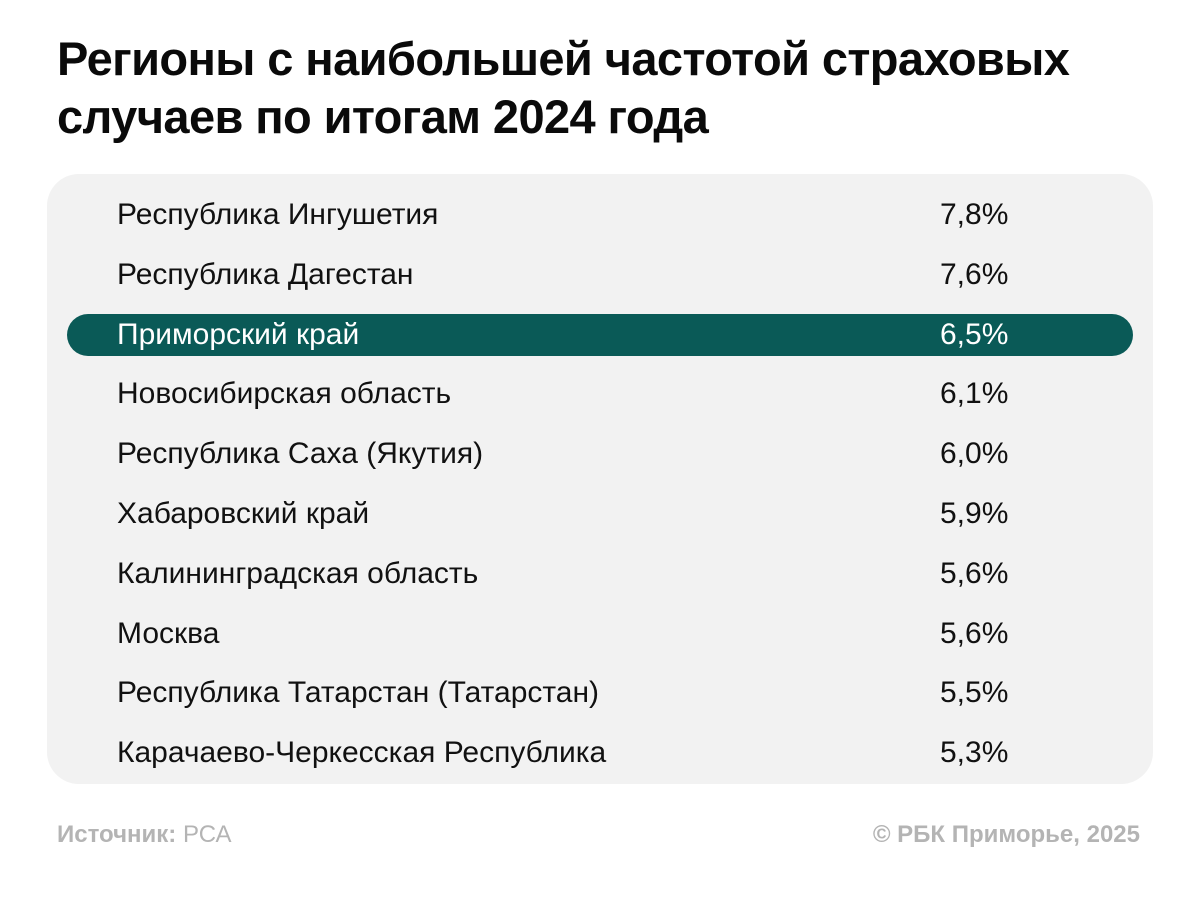  Describe the element at coordinates (265, 274) in the screenshot. I see `region-name: Республика Дагестан` at that location.